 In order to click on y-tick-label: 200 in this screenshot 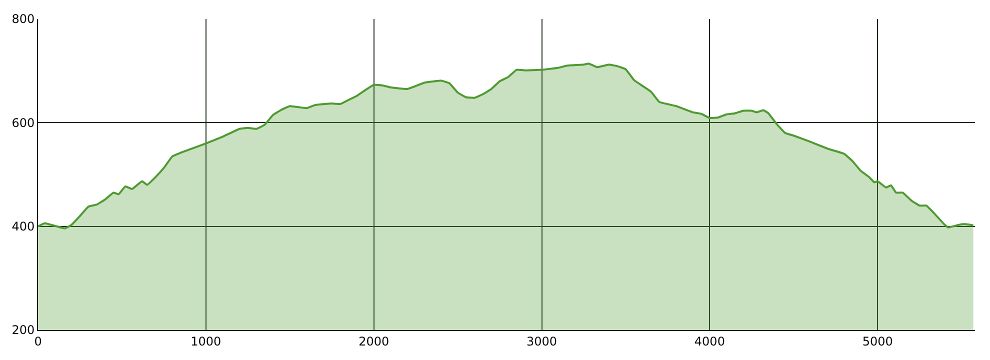, I will do `click(23, 330)`.